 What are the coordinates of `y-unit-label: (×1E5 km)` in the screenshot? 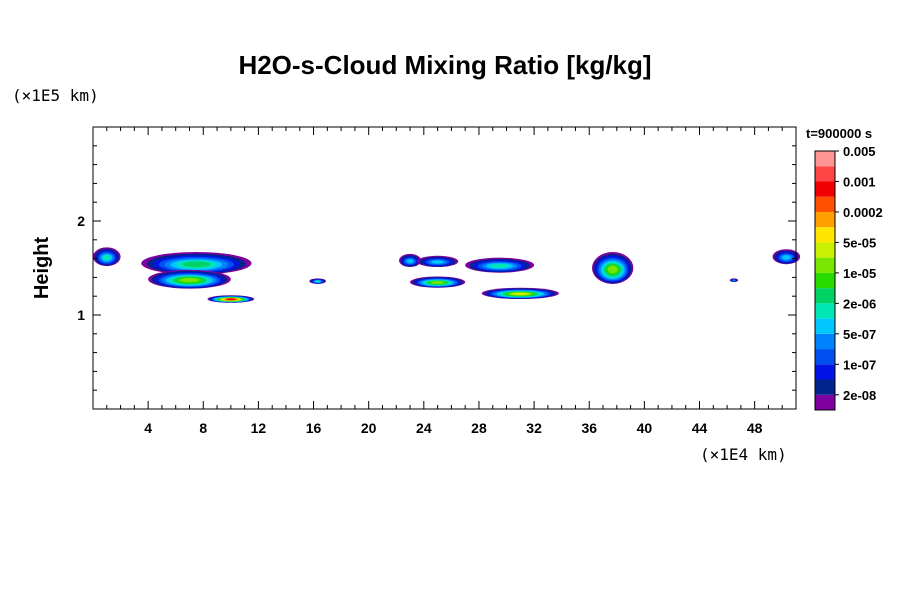 It's located at (55, 95).